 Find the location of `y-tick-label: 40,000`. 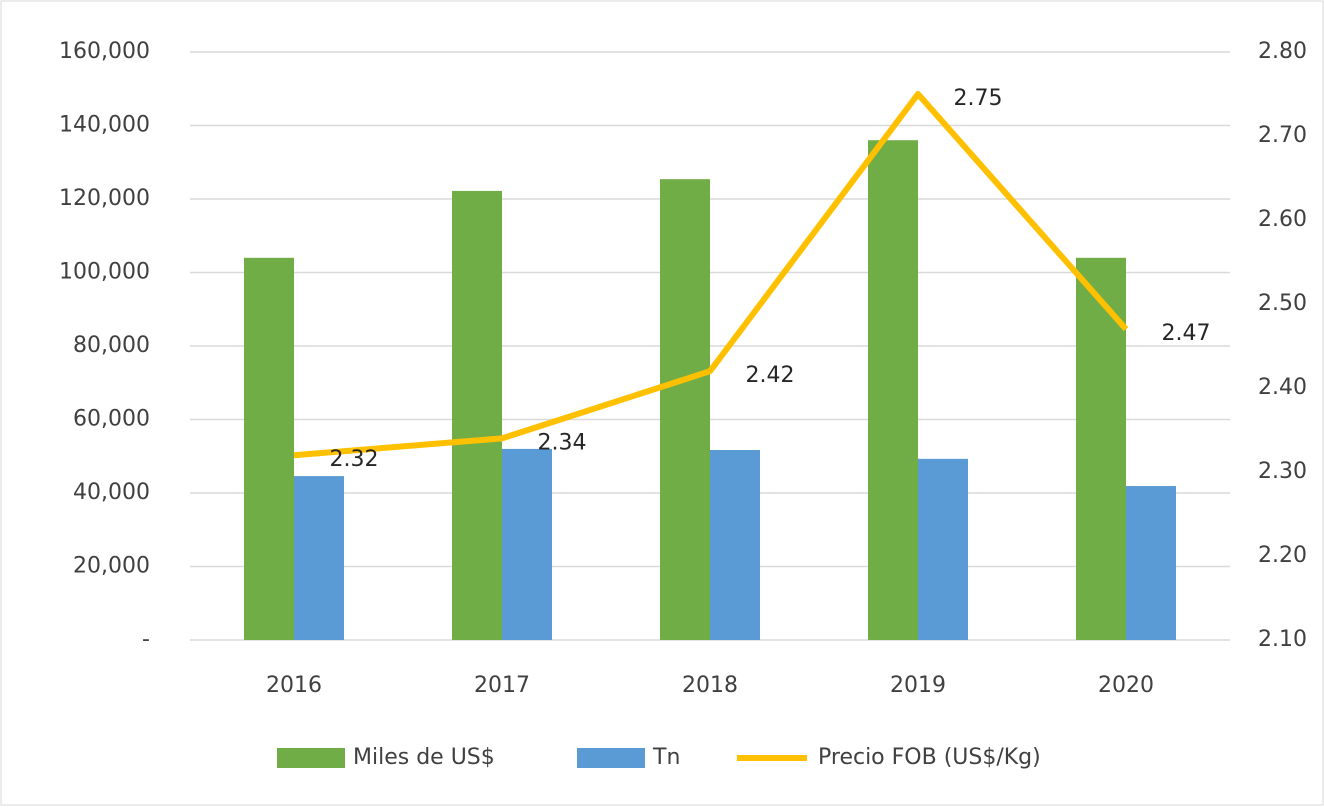

y-tick-label: 40,000 is located at coordinates (111, 492).